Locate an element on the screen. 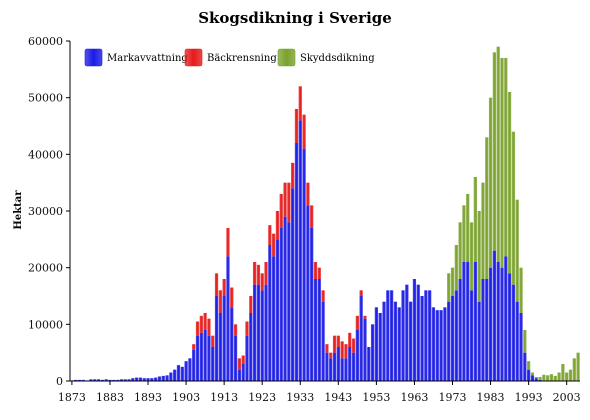  bar-skyddsdikning-1993 is located at coordinates (528, 365).